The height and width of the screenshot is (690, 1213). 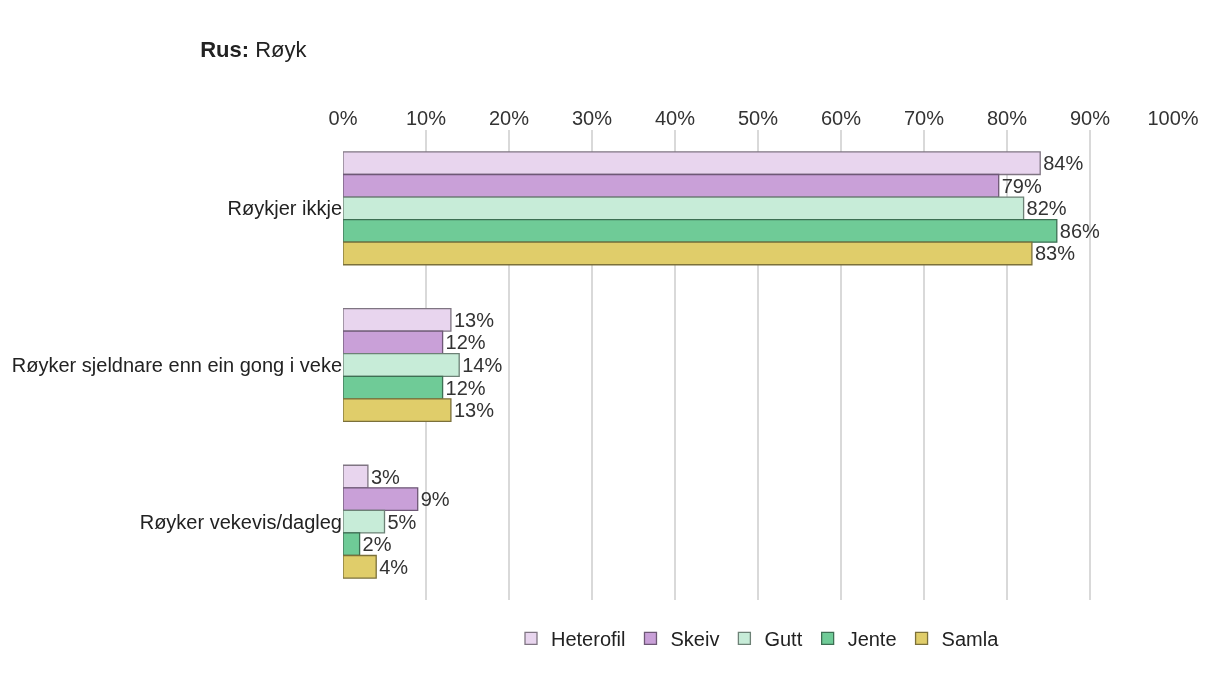 I want to click on data-label: 14%, so click(x=482, y=365).